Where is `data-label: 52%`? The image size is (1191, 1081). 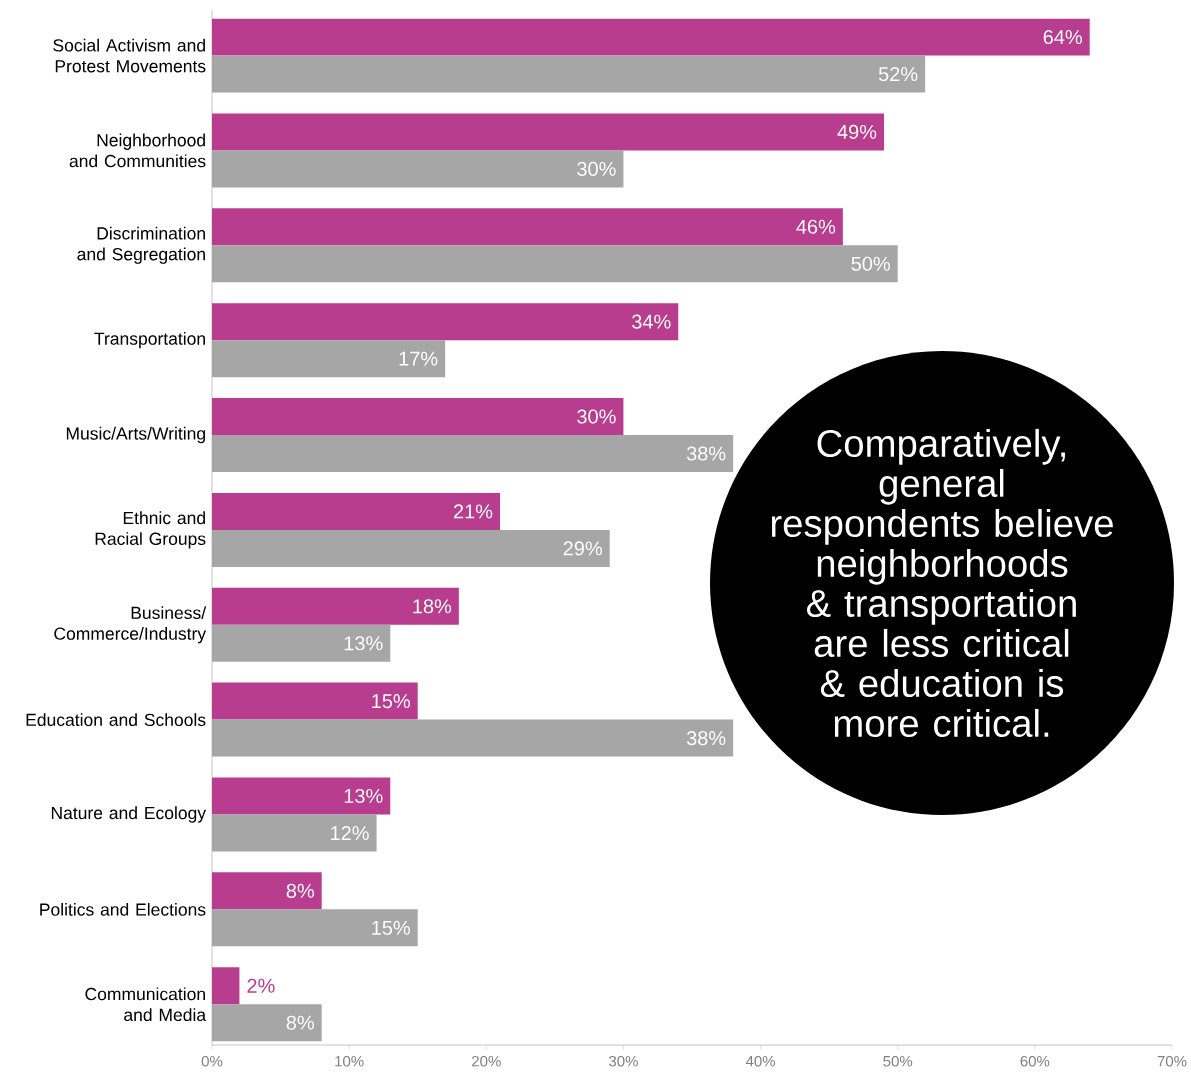
data-label: 52% is located at coordinates (898, 74).